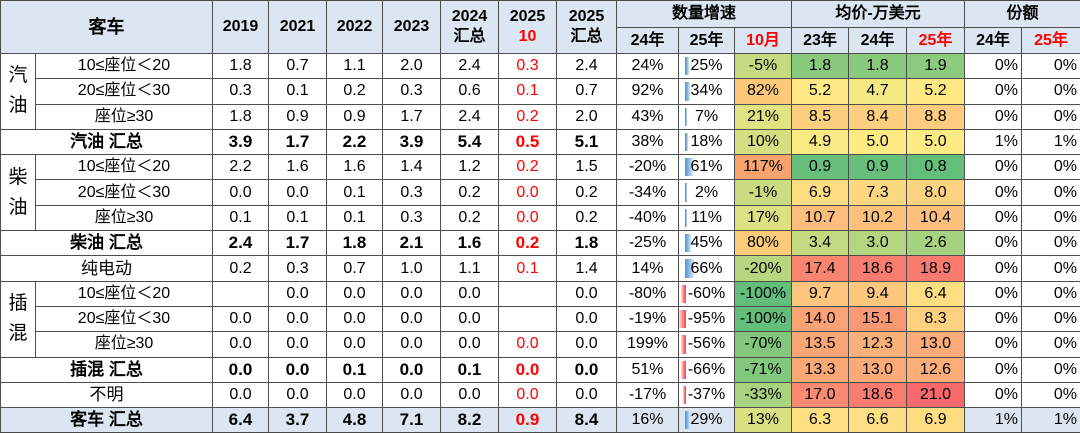 The width and height of the screenshot is (1080, 434). Describe the element at coordinates (877, 268) in the screenshot. I see `price-24: 18.6` at that location.